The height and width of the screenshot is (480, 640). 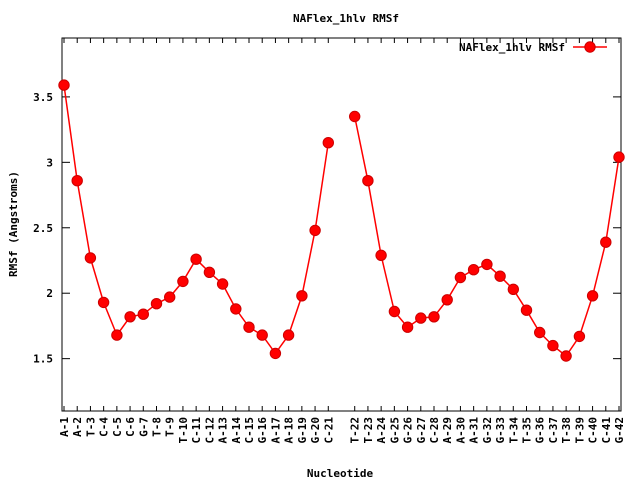 I want to click on x-tick-label: A-14, so click(x=236, y=430).